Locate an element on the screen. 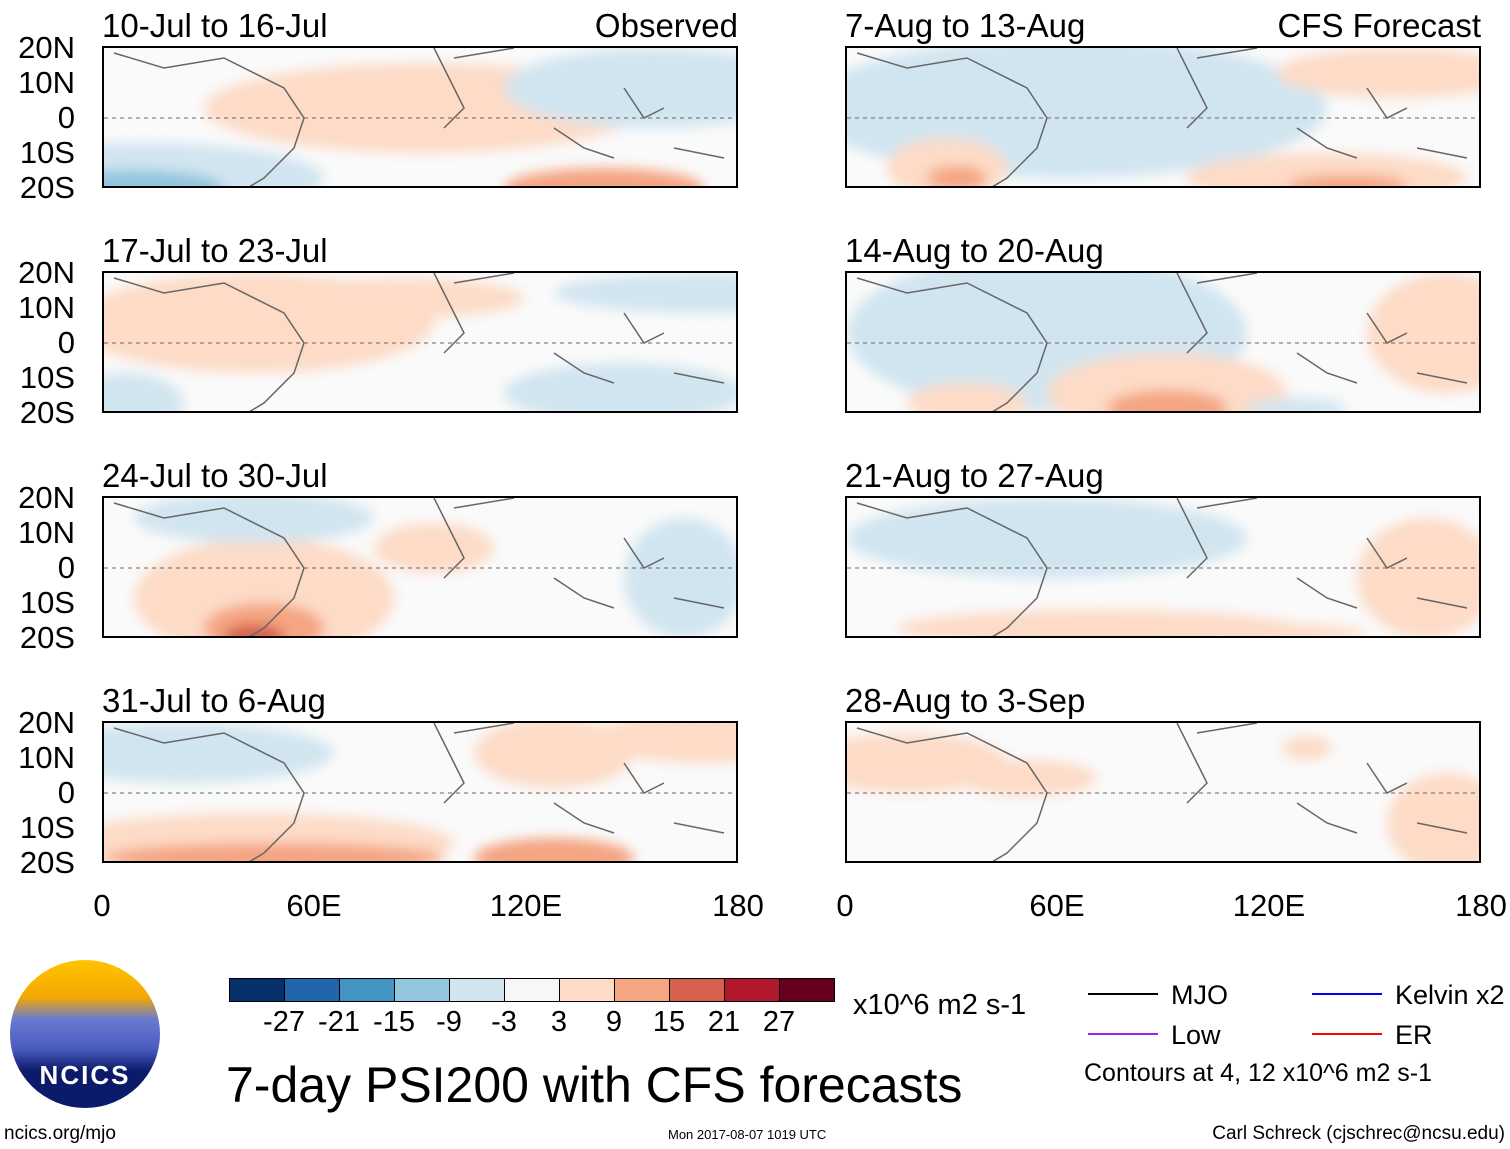 The image size is (1510, 1149). panel-title: 28-Aug to 3-Sep is located at coordinates (965, 700).